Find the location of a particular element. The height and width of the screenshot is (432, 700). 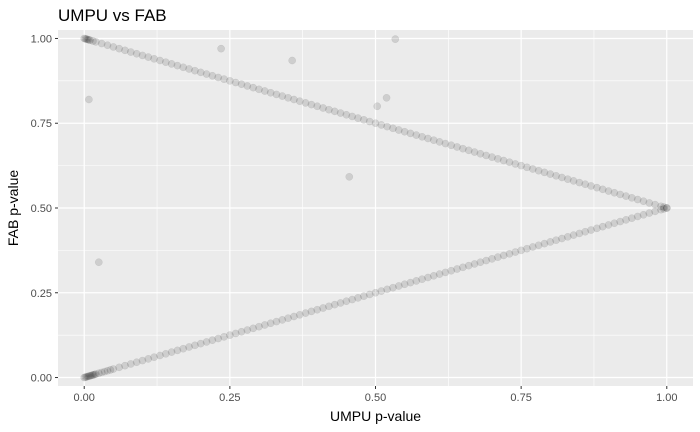

x-tick-label: 0.75 is located at coordinates (520, 398).